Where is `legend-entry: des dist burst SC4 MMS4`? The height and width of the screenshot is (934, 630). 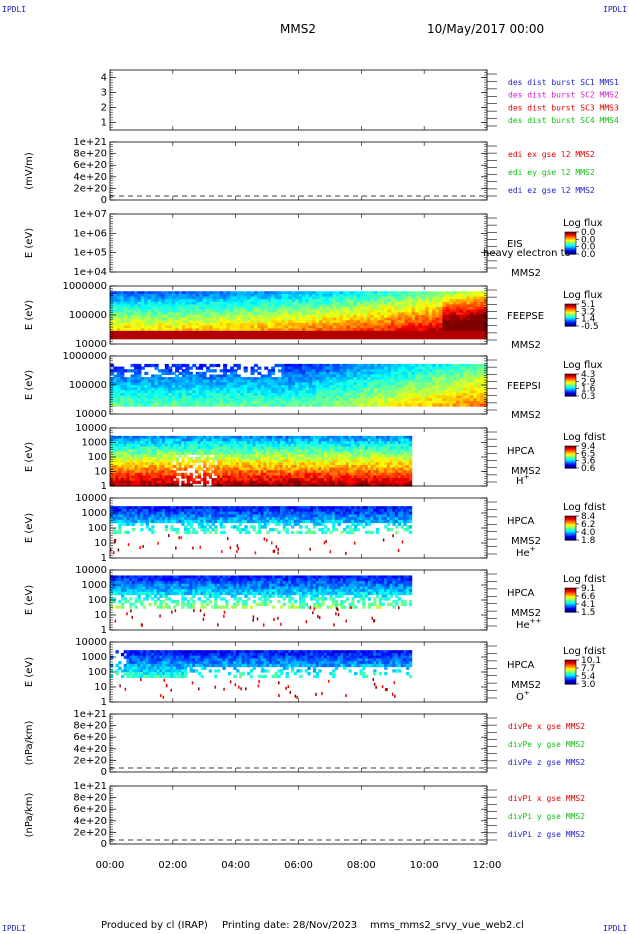 legend-entry: des dist burst SC4 MMS4 is located at coordinates (563, 120).